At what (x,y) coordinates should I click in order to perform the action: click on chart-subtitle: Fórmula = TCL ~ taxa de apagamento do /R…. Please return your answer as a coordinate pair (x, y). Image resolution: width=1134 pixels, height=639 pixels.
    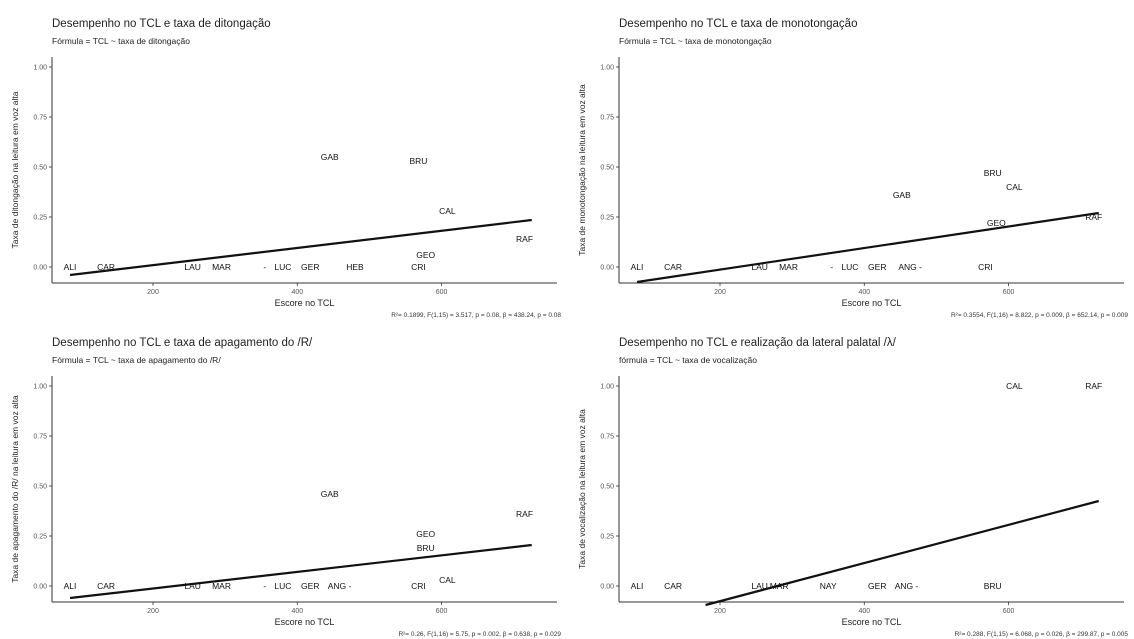
    Looking at the image, I should click on (136, 360).